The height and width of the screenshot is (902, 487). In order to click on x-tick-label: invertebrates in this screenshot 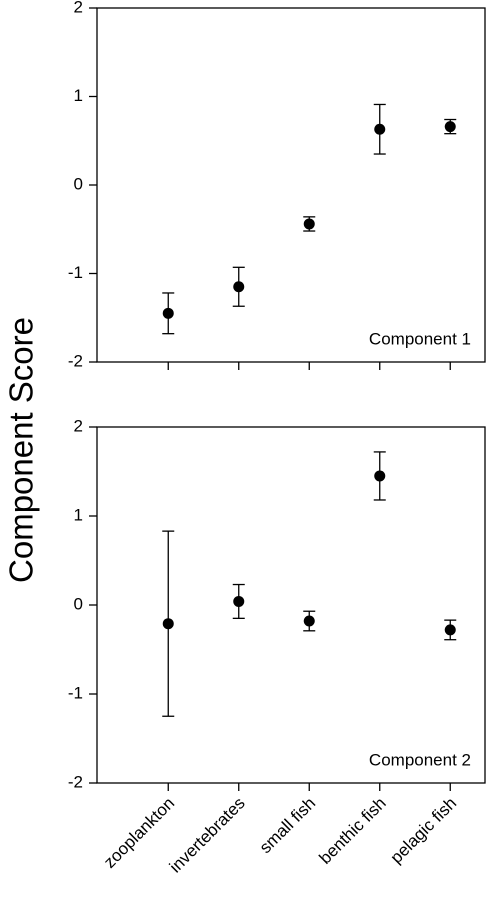, I will do `click(207, 835)`.